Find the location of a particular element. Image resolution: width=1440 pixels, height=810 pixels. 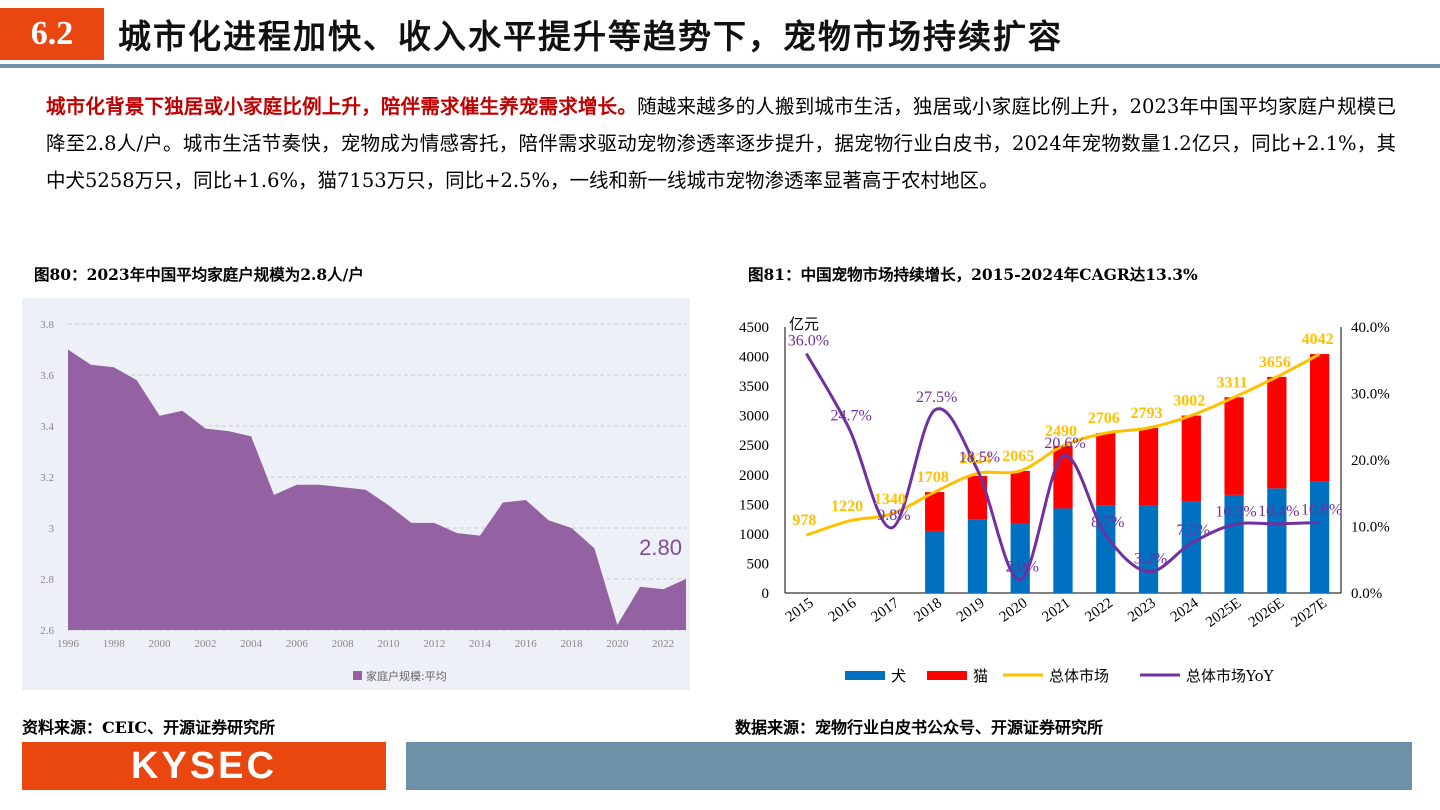

total-data-label: 3002 is located at coordinates (1189, 401).